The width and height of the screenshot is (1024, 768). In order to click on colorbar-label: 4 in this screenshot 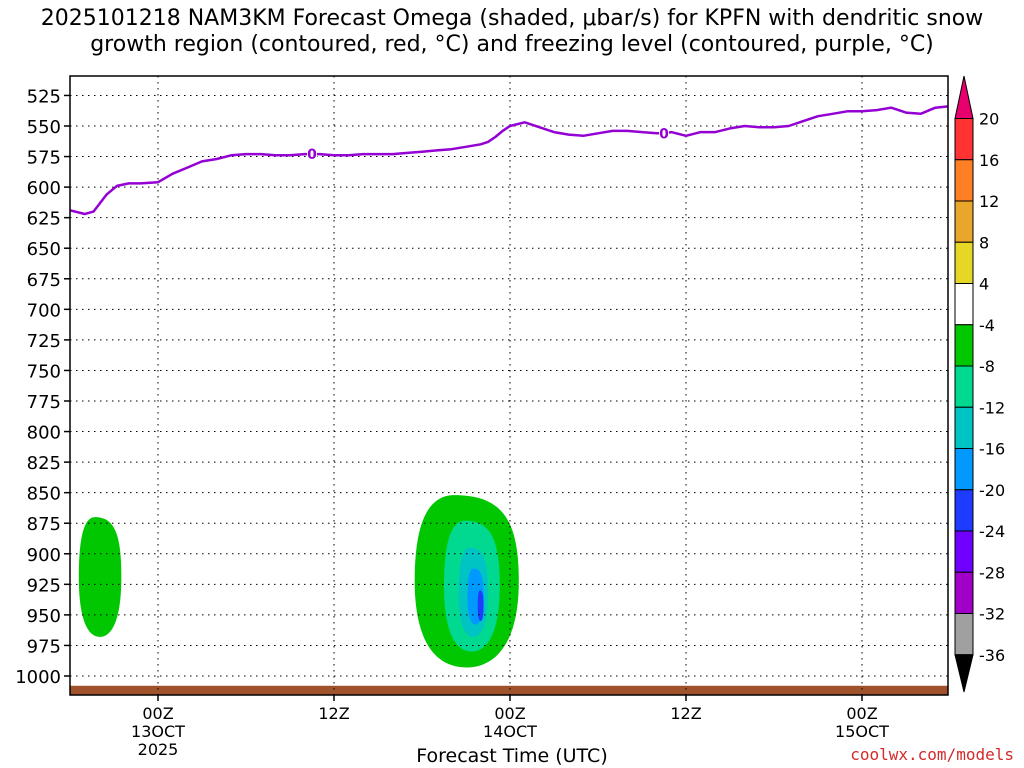, I will do `click(984, 284)`.